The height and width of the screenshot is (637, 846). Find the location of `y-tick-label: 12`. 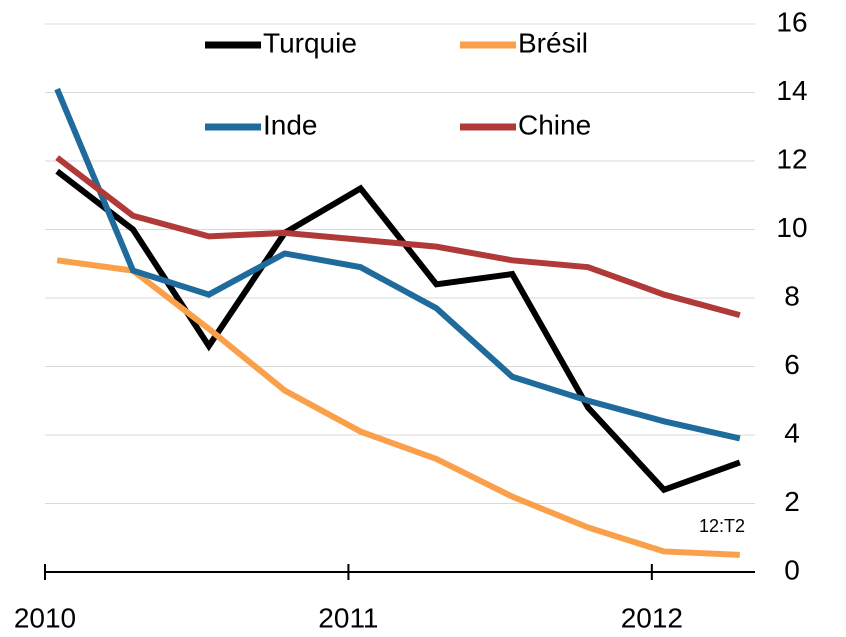

y-tick-label: 12 is located at coordinates (791, 158).